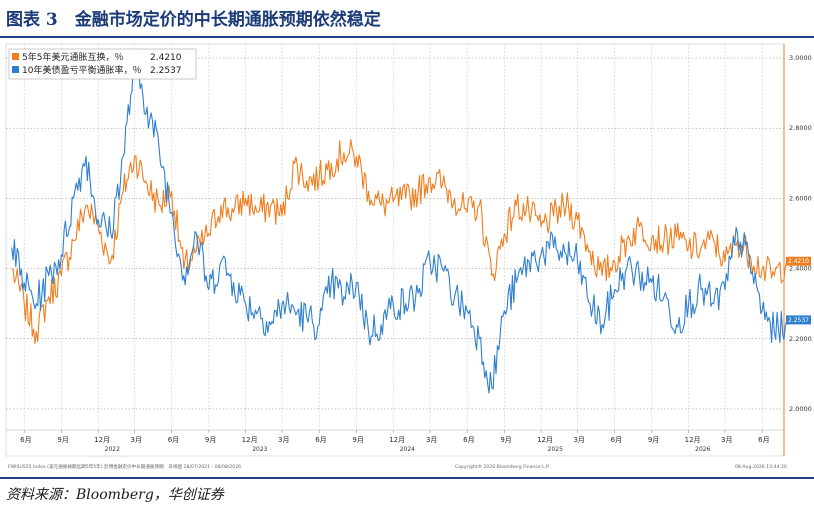 The width and height of the screenshot is (814, 510). I want to click on x-year-label: 2023, so click(259, 449).